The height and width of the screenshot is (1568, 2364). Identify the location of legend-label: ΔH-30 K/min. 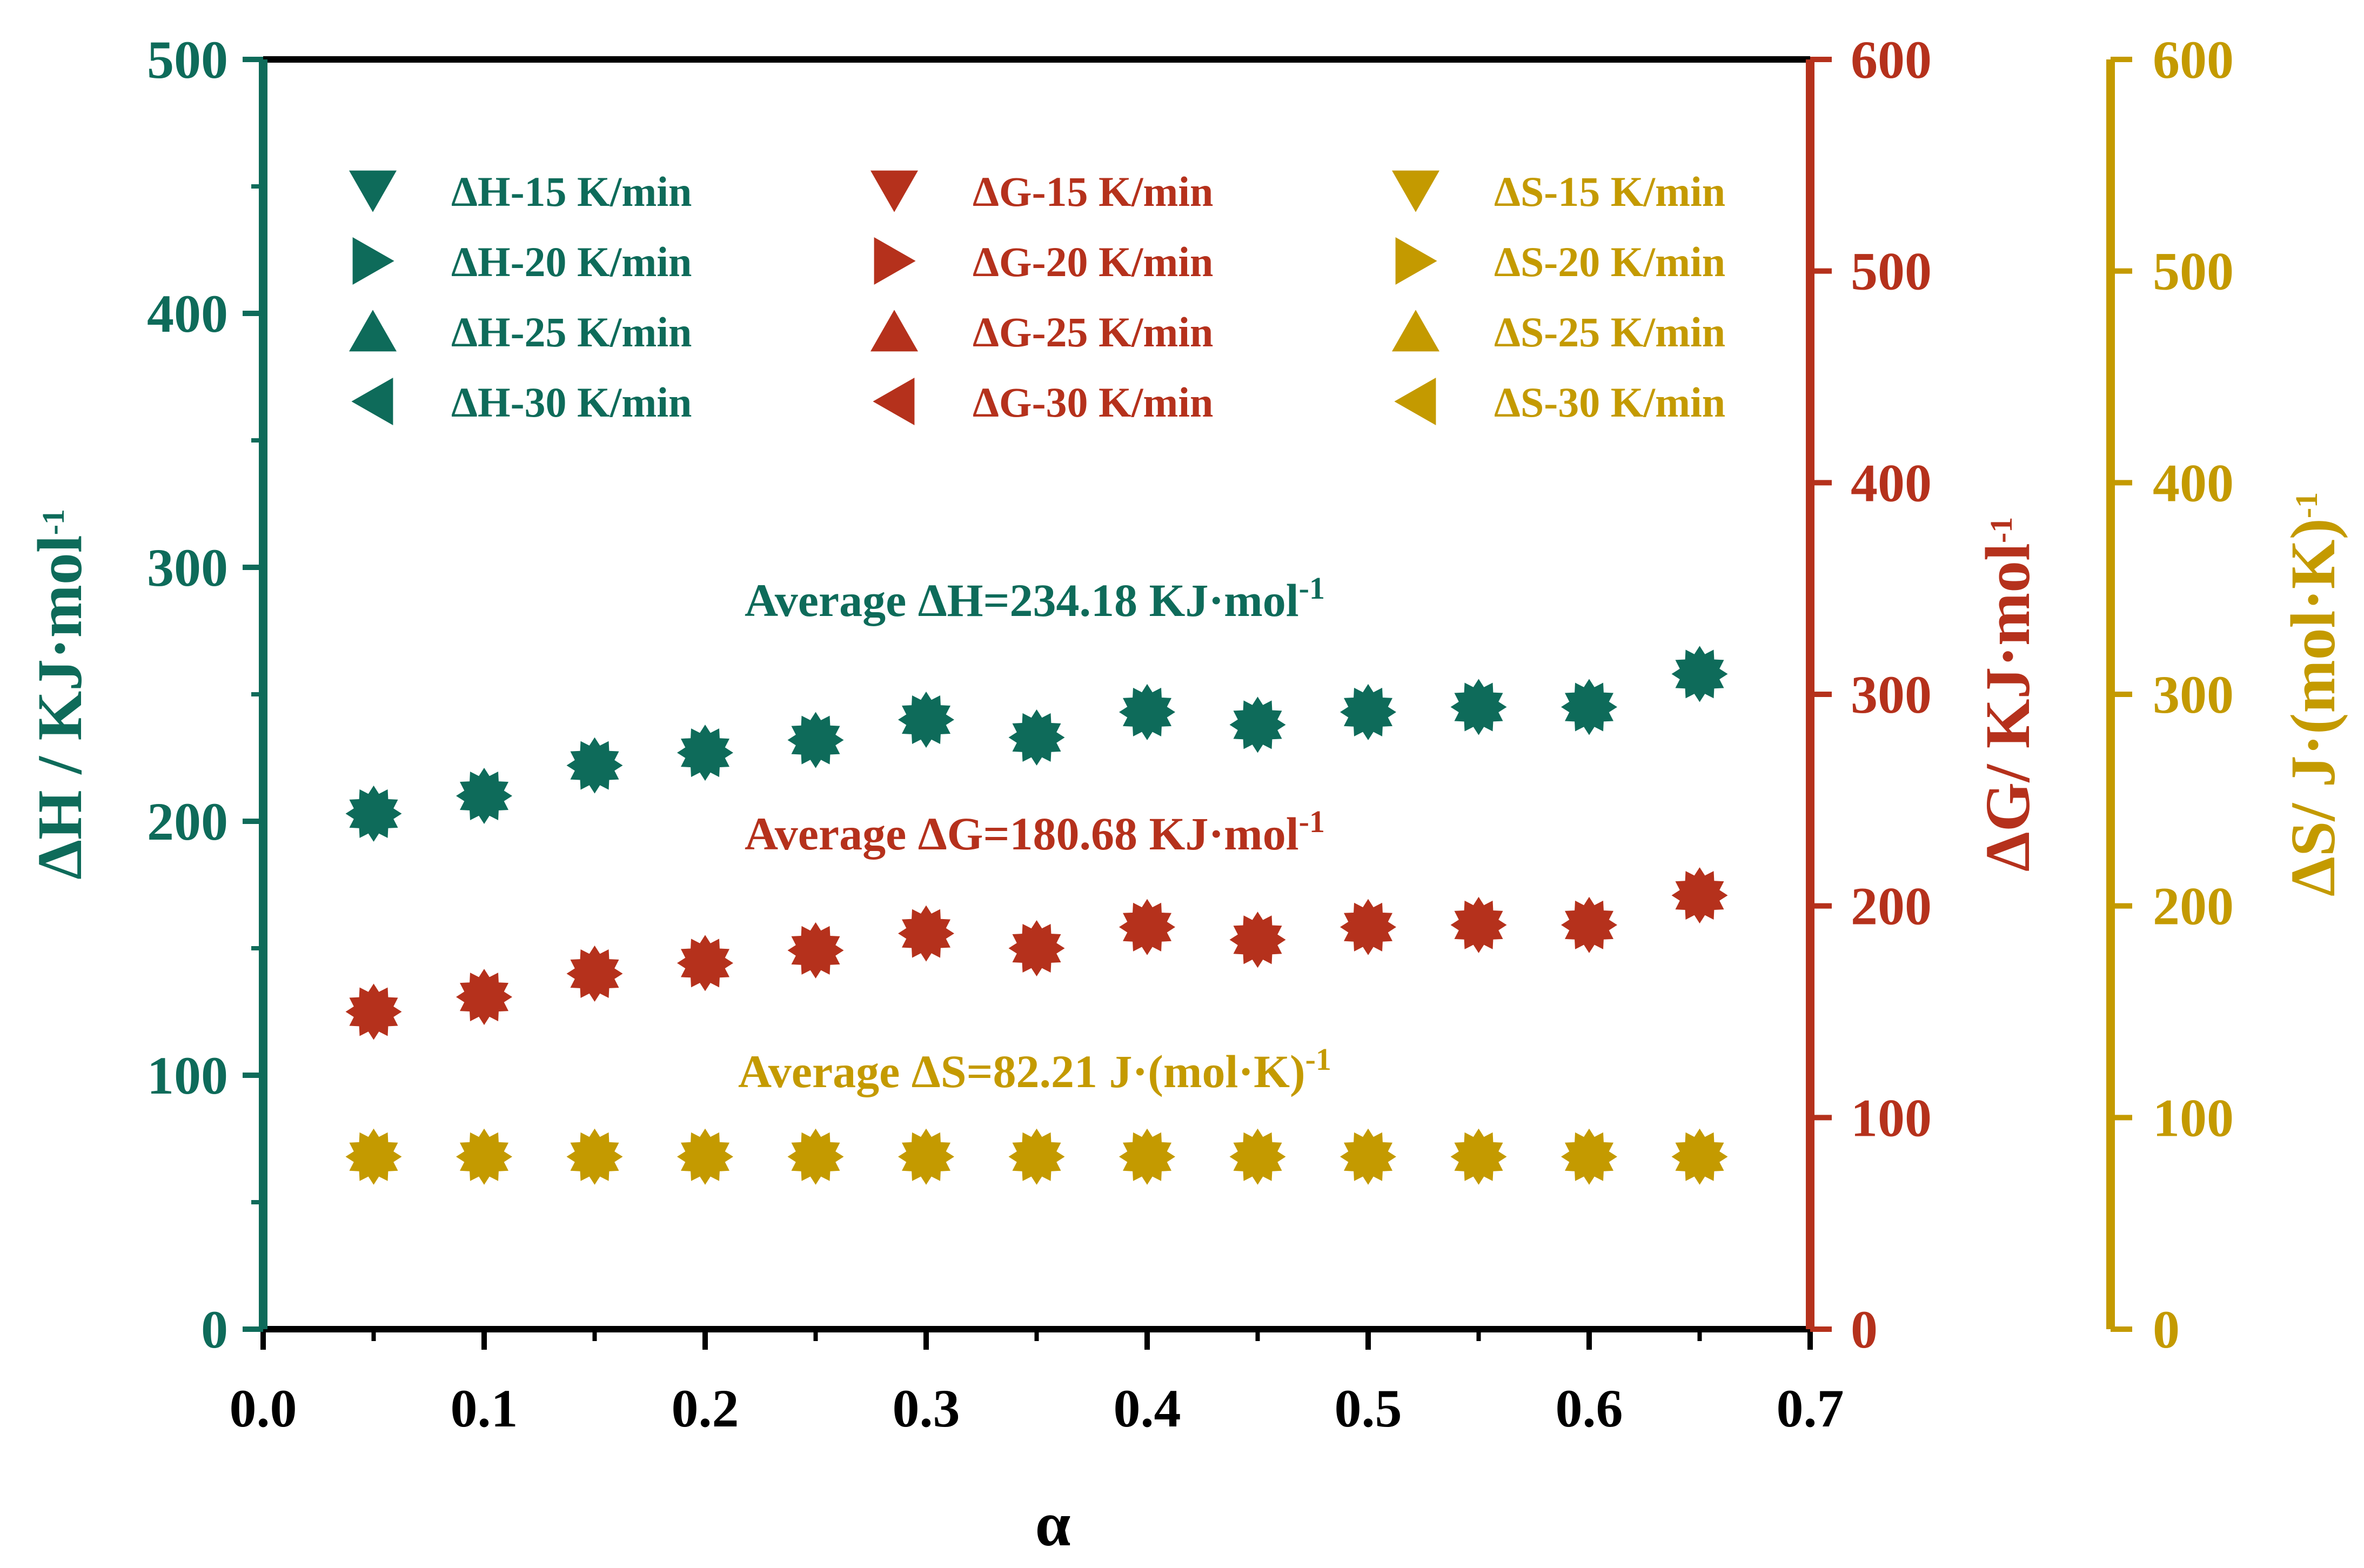
(571, 402).